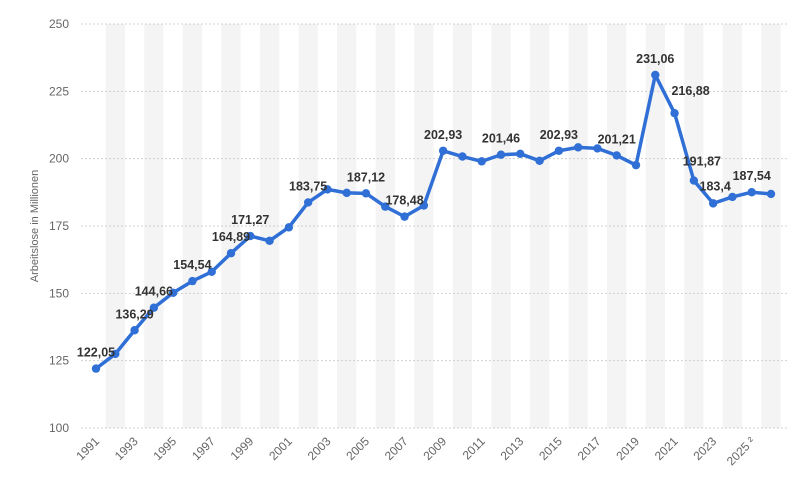 This screenshot has width=800, height=482. What do you see at coordinates (319, 448) in the screenshot?
I see `x-tick-label: 2003` at bounding box center [319, 448].